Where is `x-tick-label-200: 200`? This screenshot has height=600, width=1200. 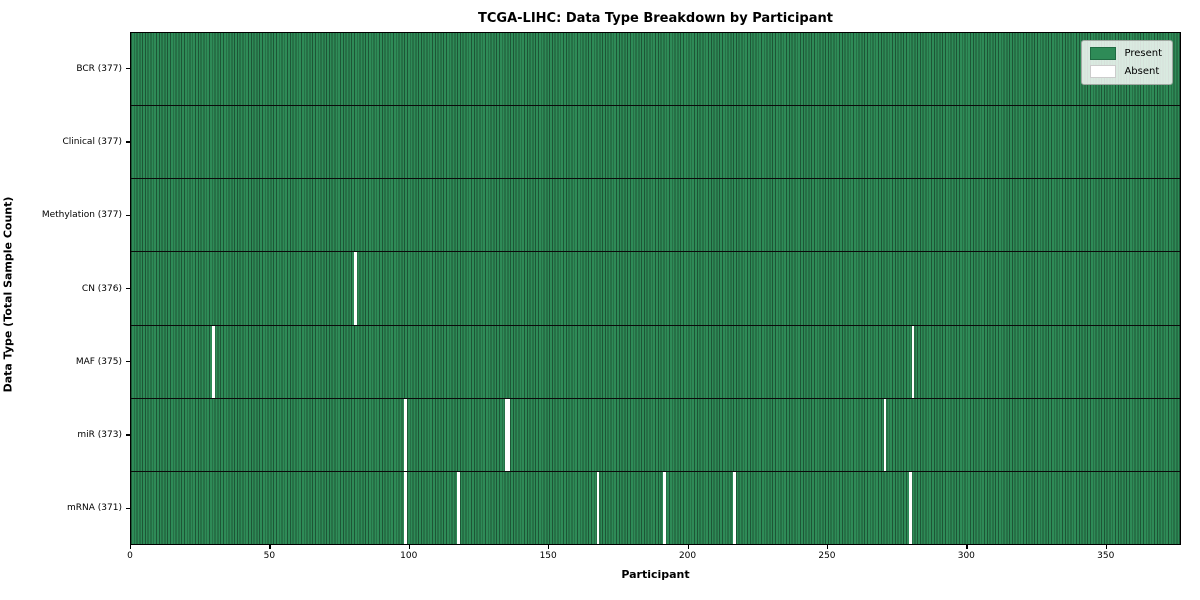
x-tick-label-200: 200 is located at coordinates (687, 556).